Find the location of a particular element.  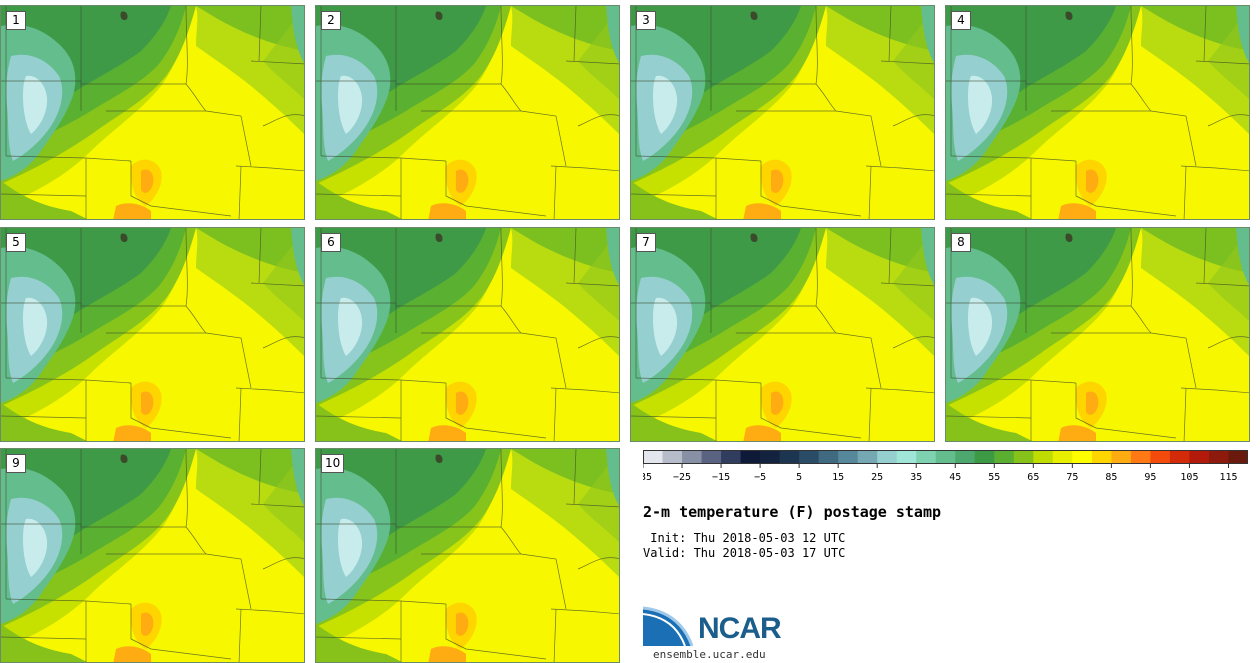

colorbar-tick-label: 75 is located at coordinates (1072, 477).